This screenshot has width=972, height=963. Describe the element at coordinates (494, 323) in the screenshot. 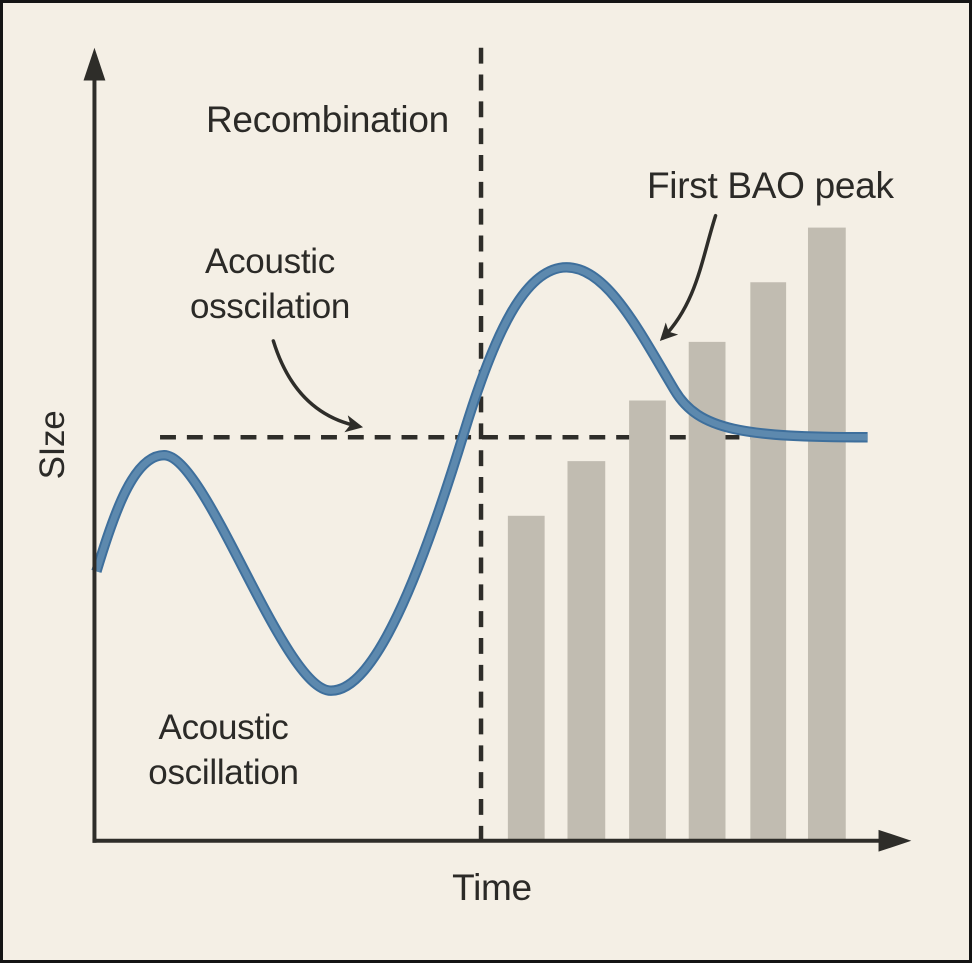

I see `annotation-arrows-layer` at that location.